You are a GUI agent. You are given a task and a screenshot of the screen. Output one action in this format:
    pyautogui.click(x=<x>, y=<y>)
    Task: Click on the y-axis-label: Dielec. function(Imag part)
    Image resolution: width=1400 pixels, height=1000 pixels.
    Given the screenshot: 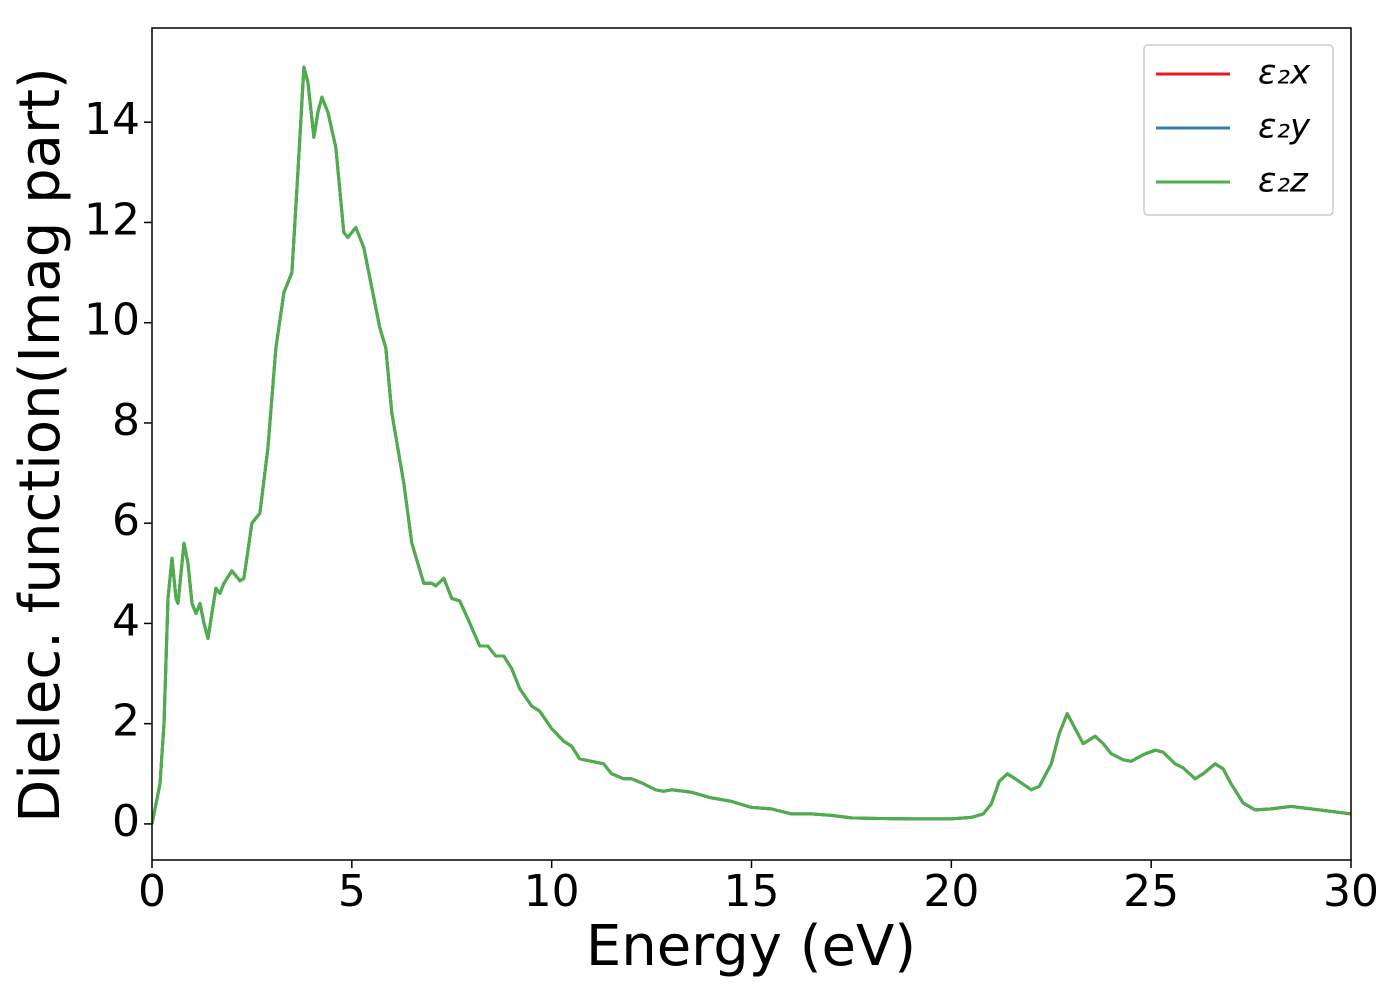 What is the action you would take?
    pyautogui.click(x=40, y=445)
    